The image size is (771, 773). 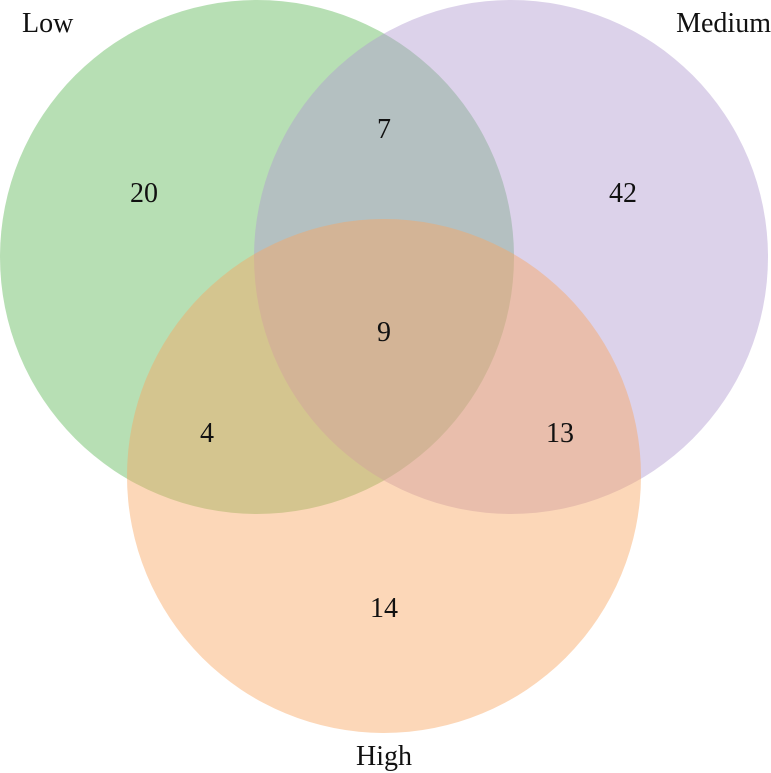 What do you see at coordinates (723, 23) in the screenshot?
I see `set-label-medium: Medium` at bounding box center [723, 23].